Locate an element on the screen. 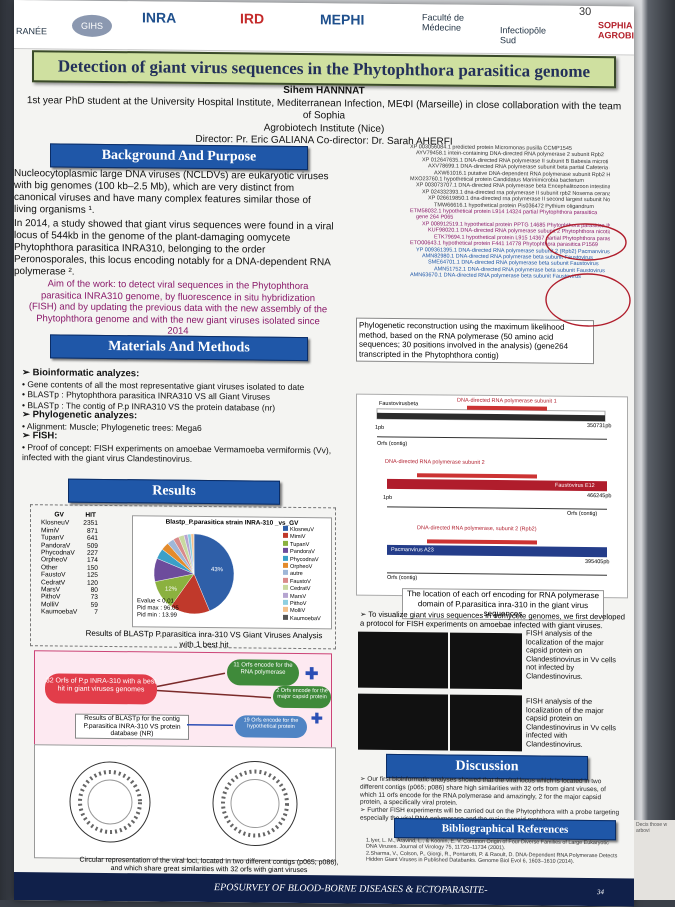 This screenshot has width=675, height=907. diagram-start-1: 1pb is located at coordinates (379, 428).